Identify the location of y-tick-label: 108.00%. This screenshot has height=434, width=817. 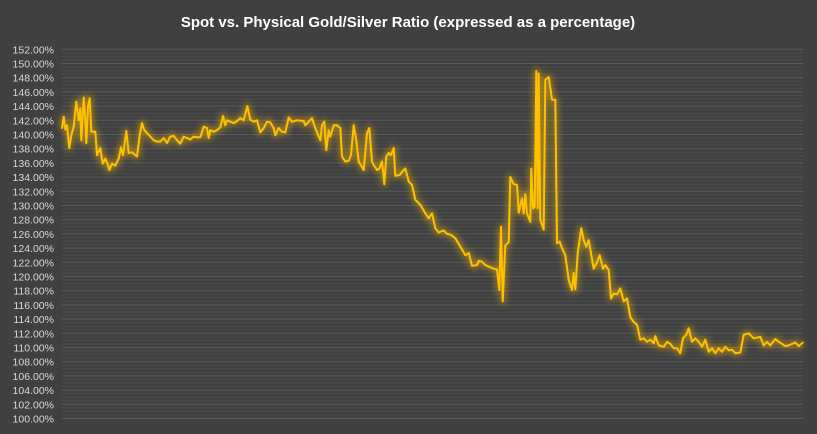
(33, 363).